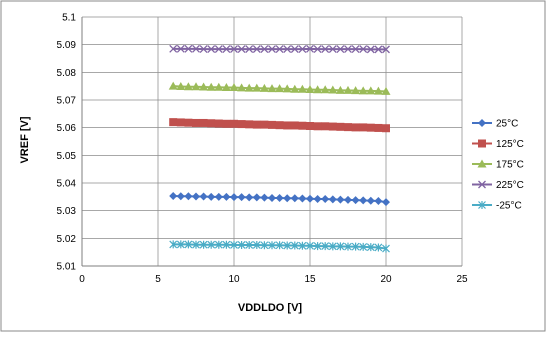 Image resolution: width=546 pixels, height=337 pixels. I want to click on legend: 25°C 125°C 175°C 225°C -25°C, so click(498, 165).